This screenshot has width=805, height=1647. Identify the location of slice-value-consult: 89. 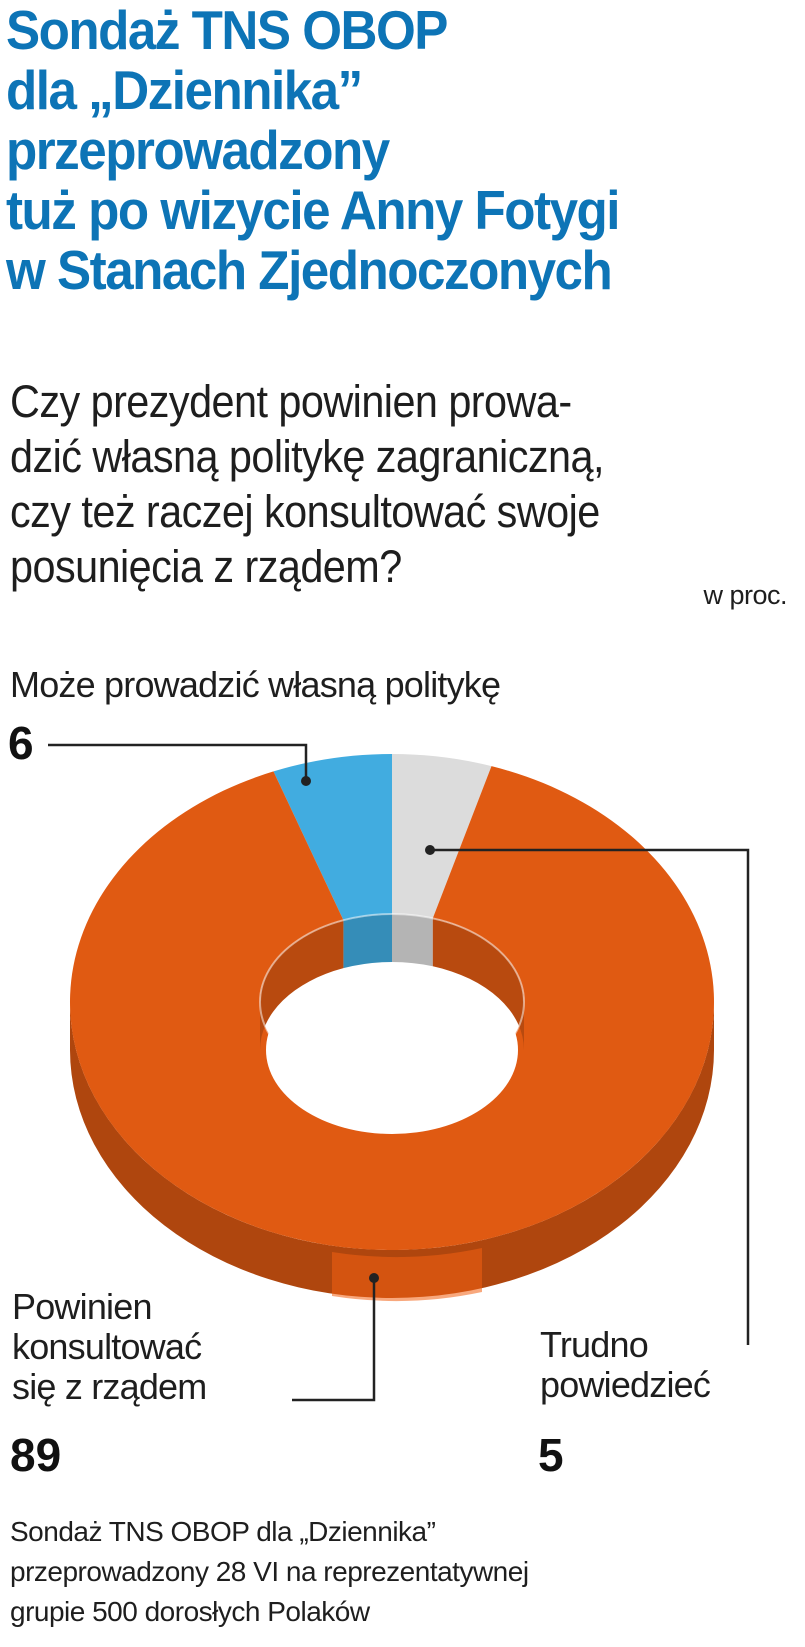
(36, 1455).